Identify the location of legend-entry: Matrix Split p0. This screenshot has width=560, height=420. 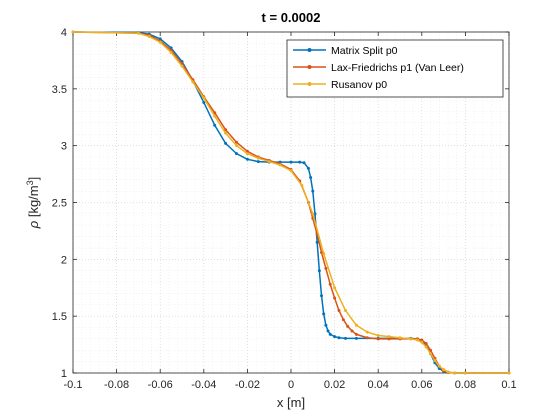
(345, 51).